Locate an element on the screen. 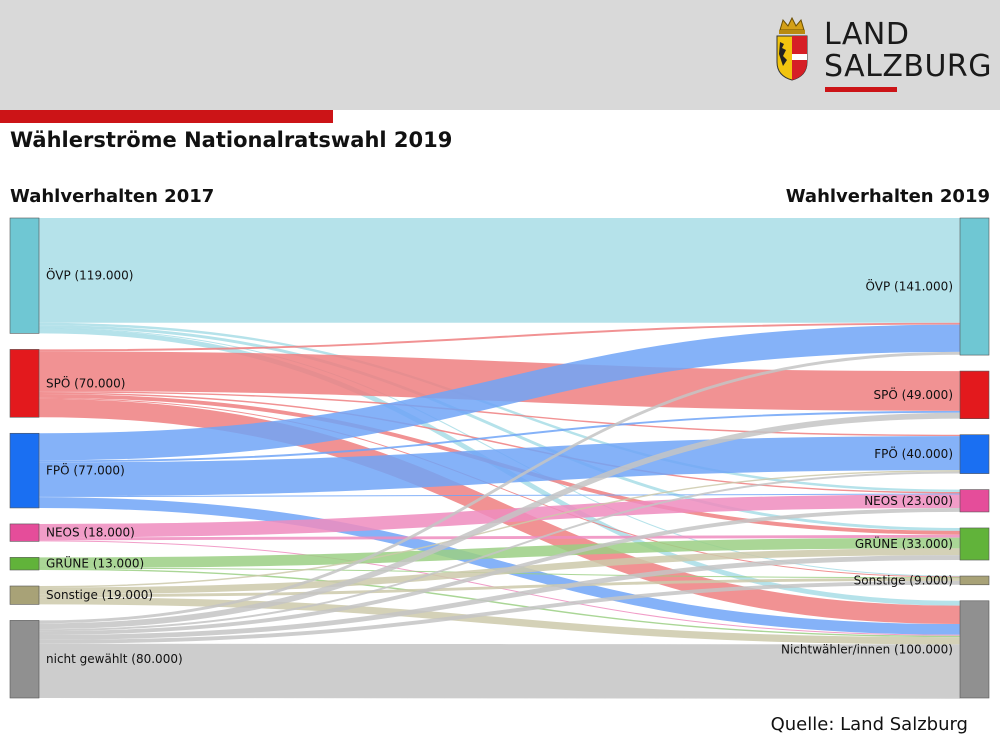 This screenshot has width=1000, height=748. logo-underline is located at coordinates (861, 89).